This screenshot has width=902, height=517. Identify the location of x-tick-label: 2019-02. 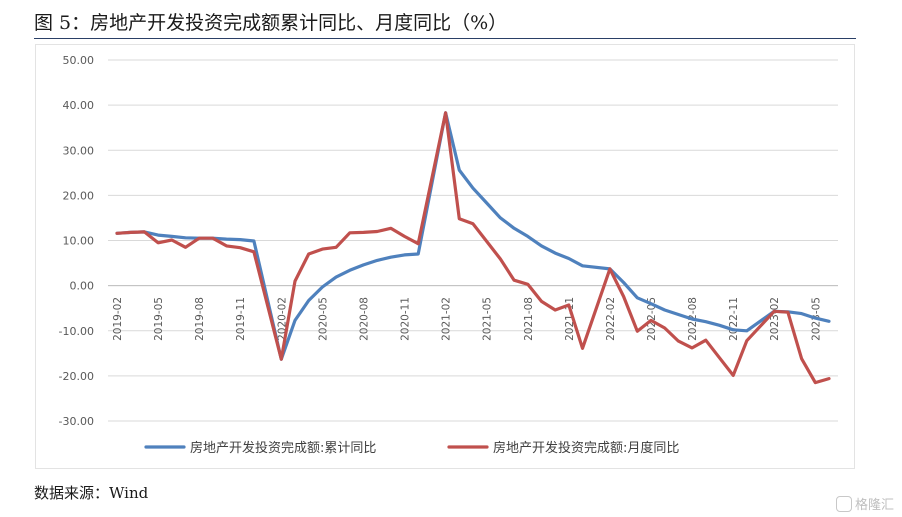
(118, 319).